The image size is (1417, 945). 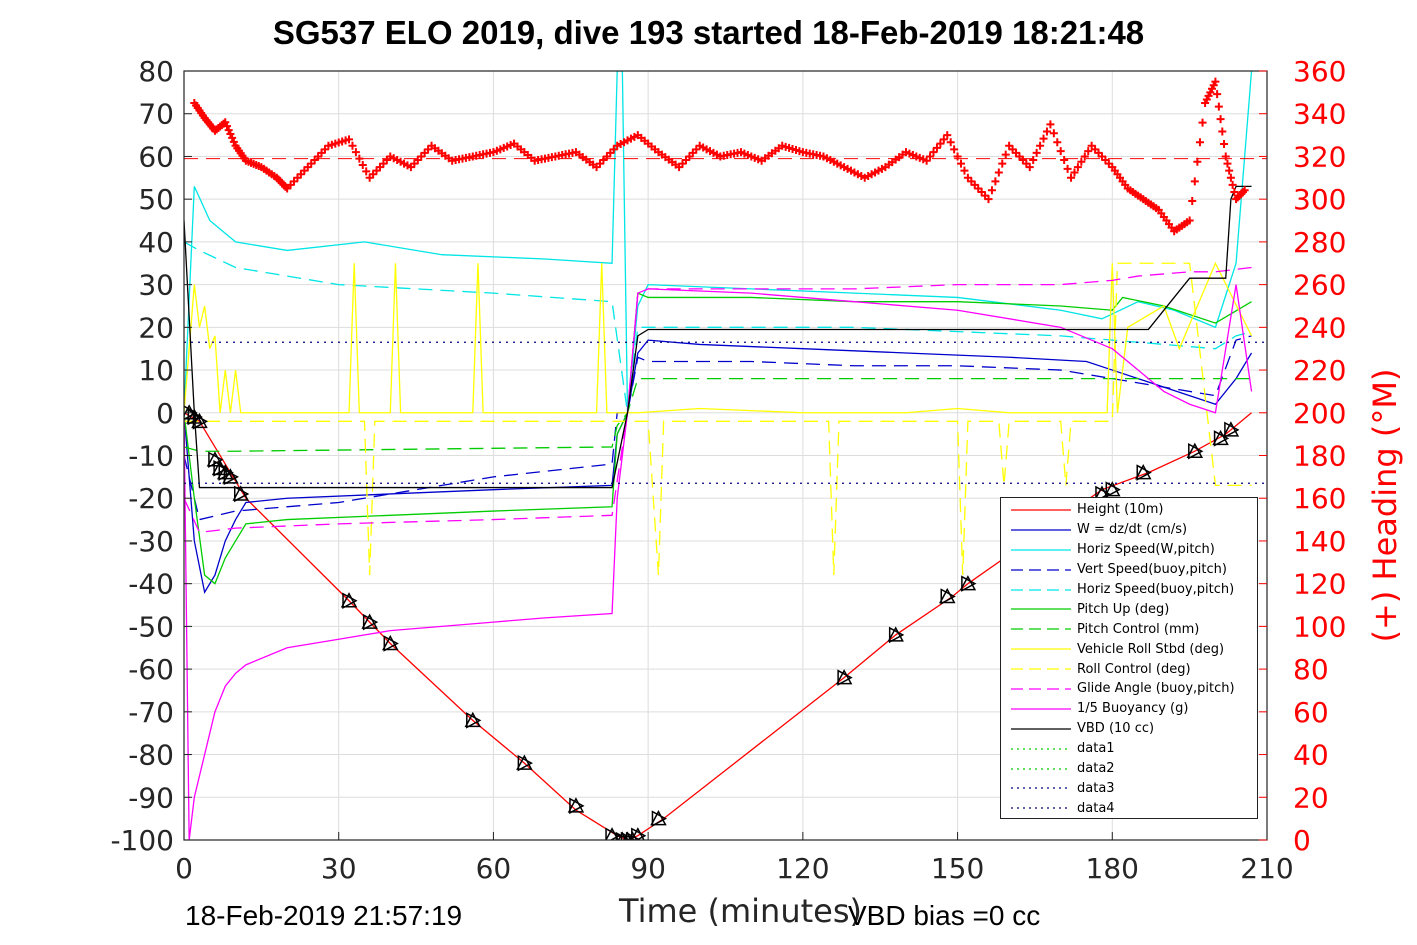 I want to click on series-horiz-speed-buoy-pitch-, so click(x=718, y=327).